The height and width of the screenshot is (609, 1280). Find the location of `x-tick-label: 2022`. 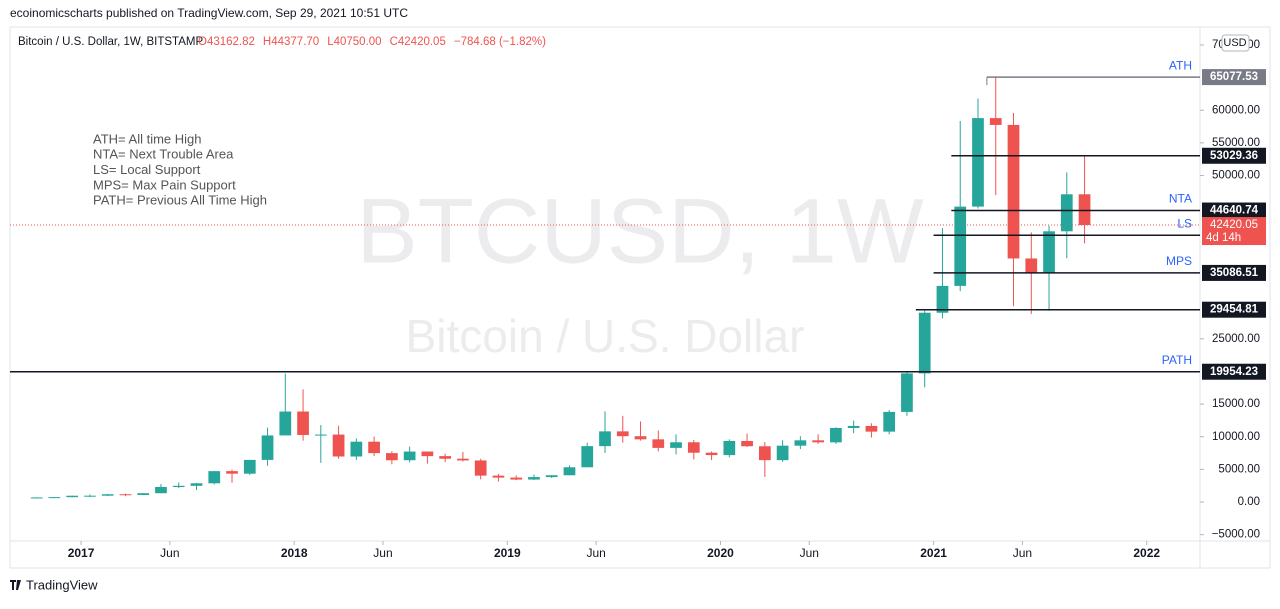

x-tick-label: 2022 is located at coordinates (1146, 553).